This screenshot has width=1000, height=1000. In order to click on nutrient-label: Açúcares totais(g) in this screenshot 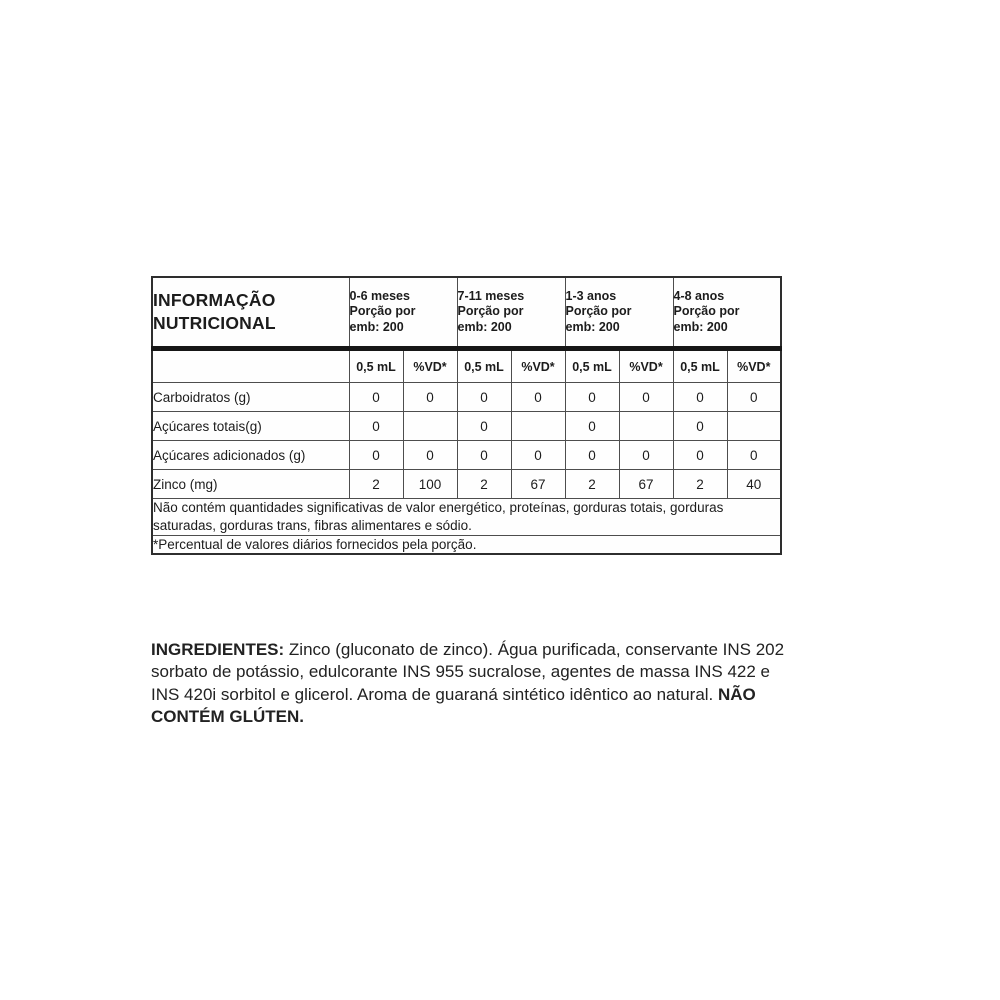, I will do `click(250, 426)`.